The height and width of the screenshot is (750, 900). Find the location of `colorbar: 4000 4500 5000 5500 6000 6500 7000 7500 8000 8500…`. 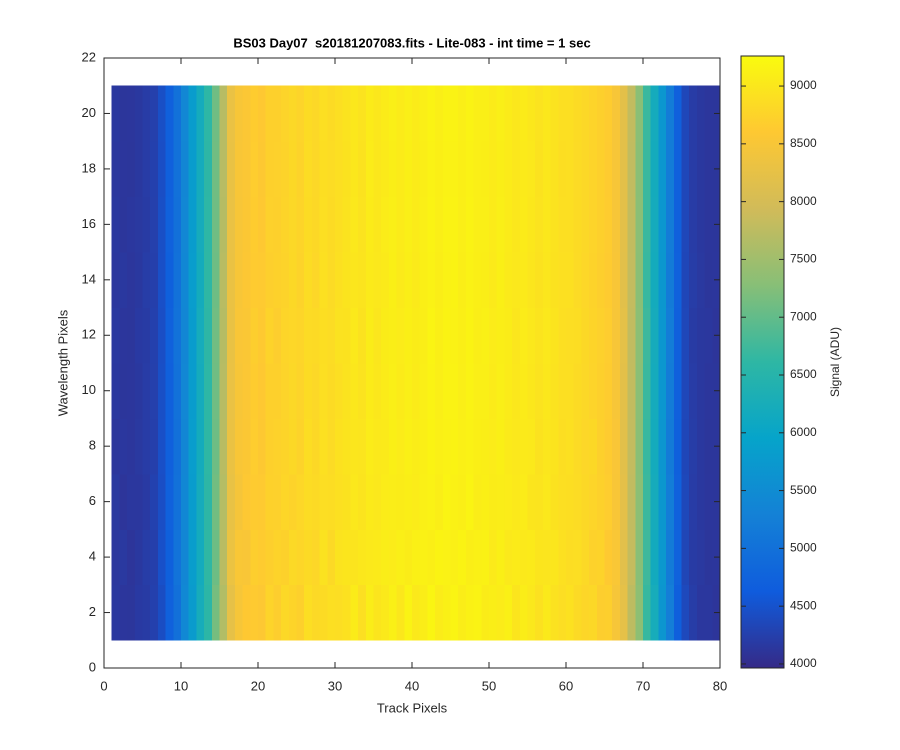

colorbar: 4000 4500 5000 5500 6000 6500 7000 7500 8000 8500… is located at coordinates (778, 362).